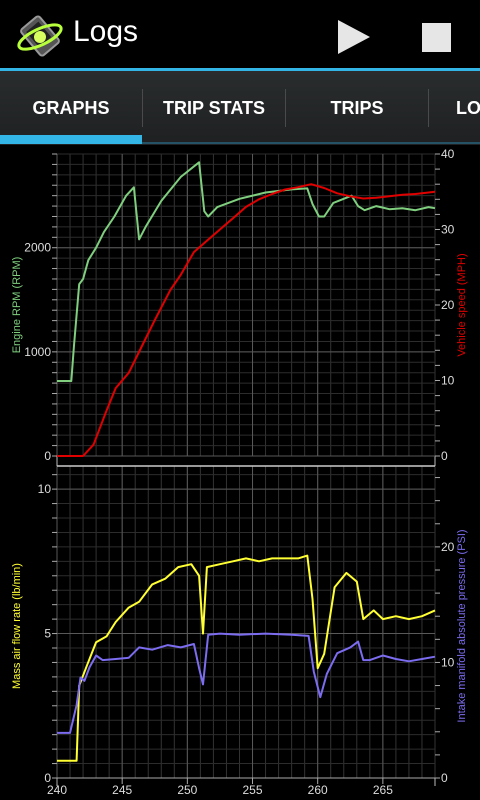  Describe the element at coordinates (213, 108) in the screenshot. I see `tab-trip-stats: TRIP STATS` at that location.